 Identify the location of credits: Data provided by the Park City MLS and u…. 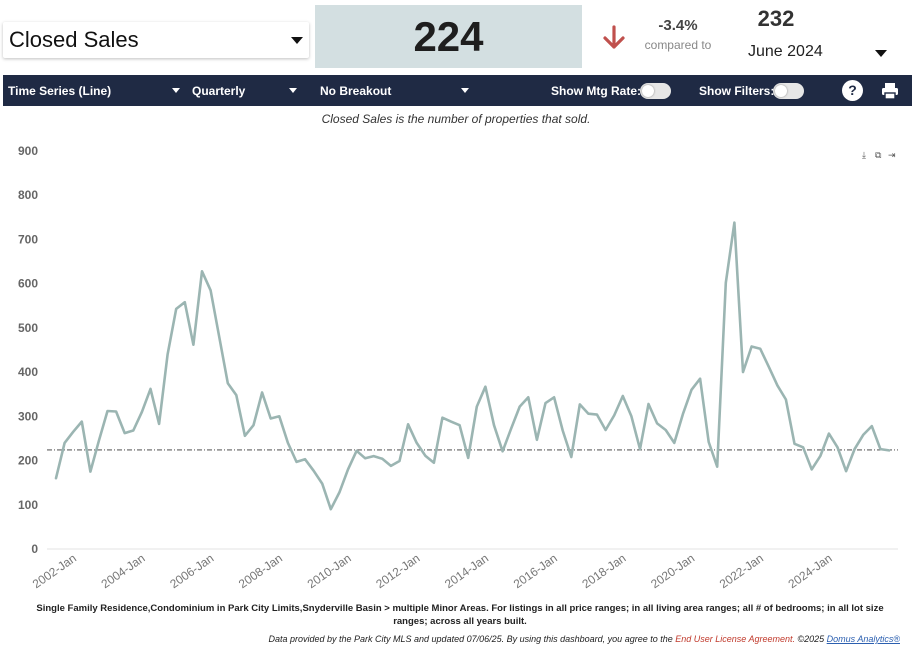
(584, 639).